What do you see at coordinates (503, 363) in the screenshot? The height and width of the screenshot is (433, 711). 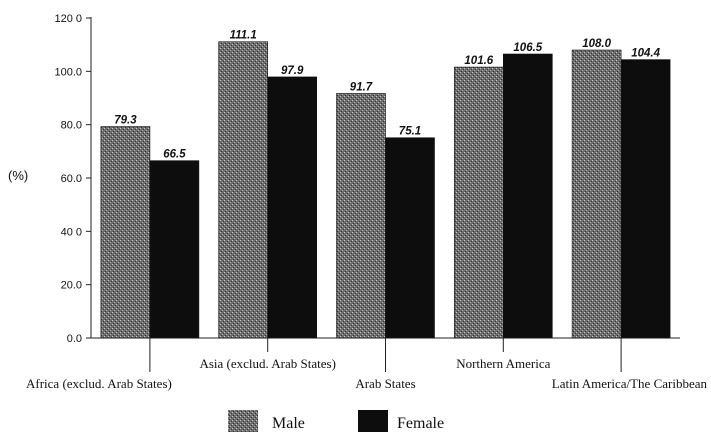 I see `category-label-3: Northern America` at bounding box center [503, 363].